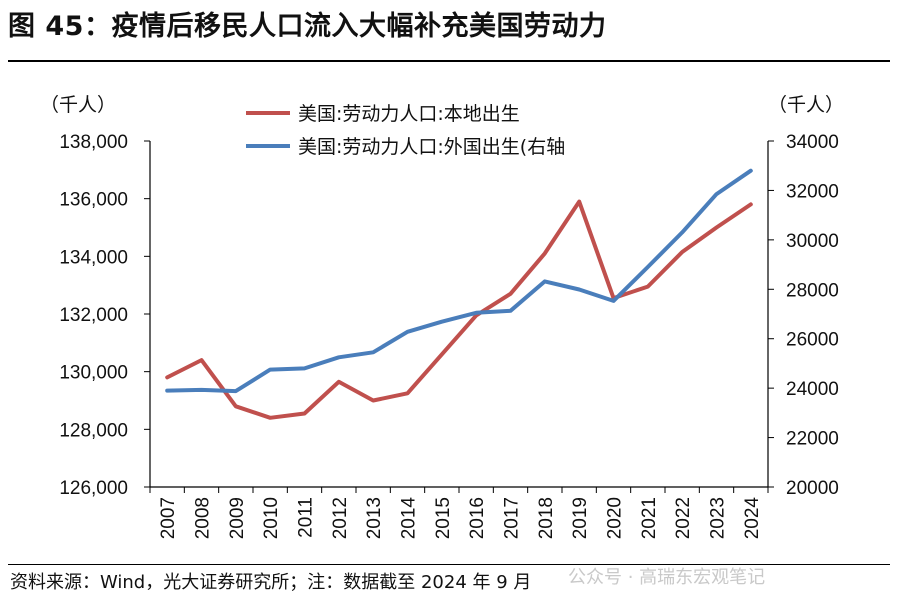 Image resolution: width=899 pixels, height=610 pixels. I want to click on legend-label-foreign-born: 美国:劳动力人口:外国出生(右轴, so click(431, 147).